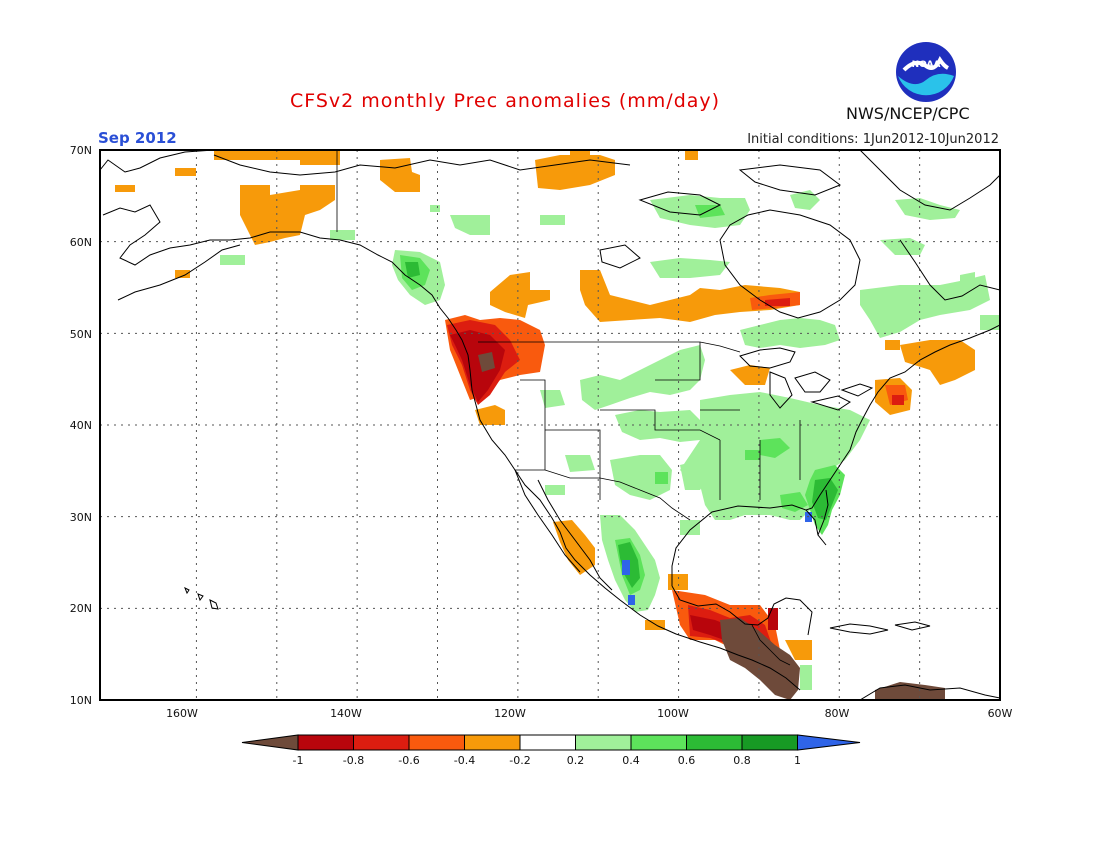 This screenshot has width=1100, height=850. What do you see at coordinates (464, 760) in the screenshot?
I see `legend-label-3: -0.4` at bounding box center [464, 760].